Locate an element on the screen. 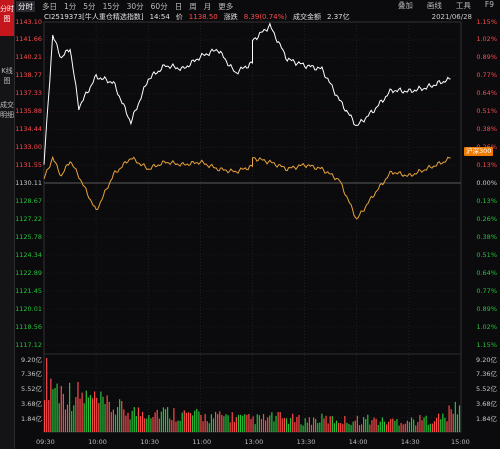 This screenshot has width=500, height=449. period-intraday: 分时 is located at coordinates (25, 6).